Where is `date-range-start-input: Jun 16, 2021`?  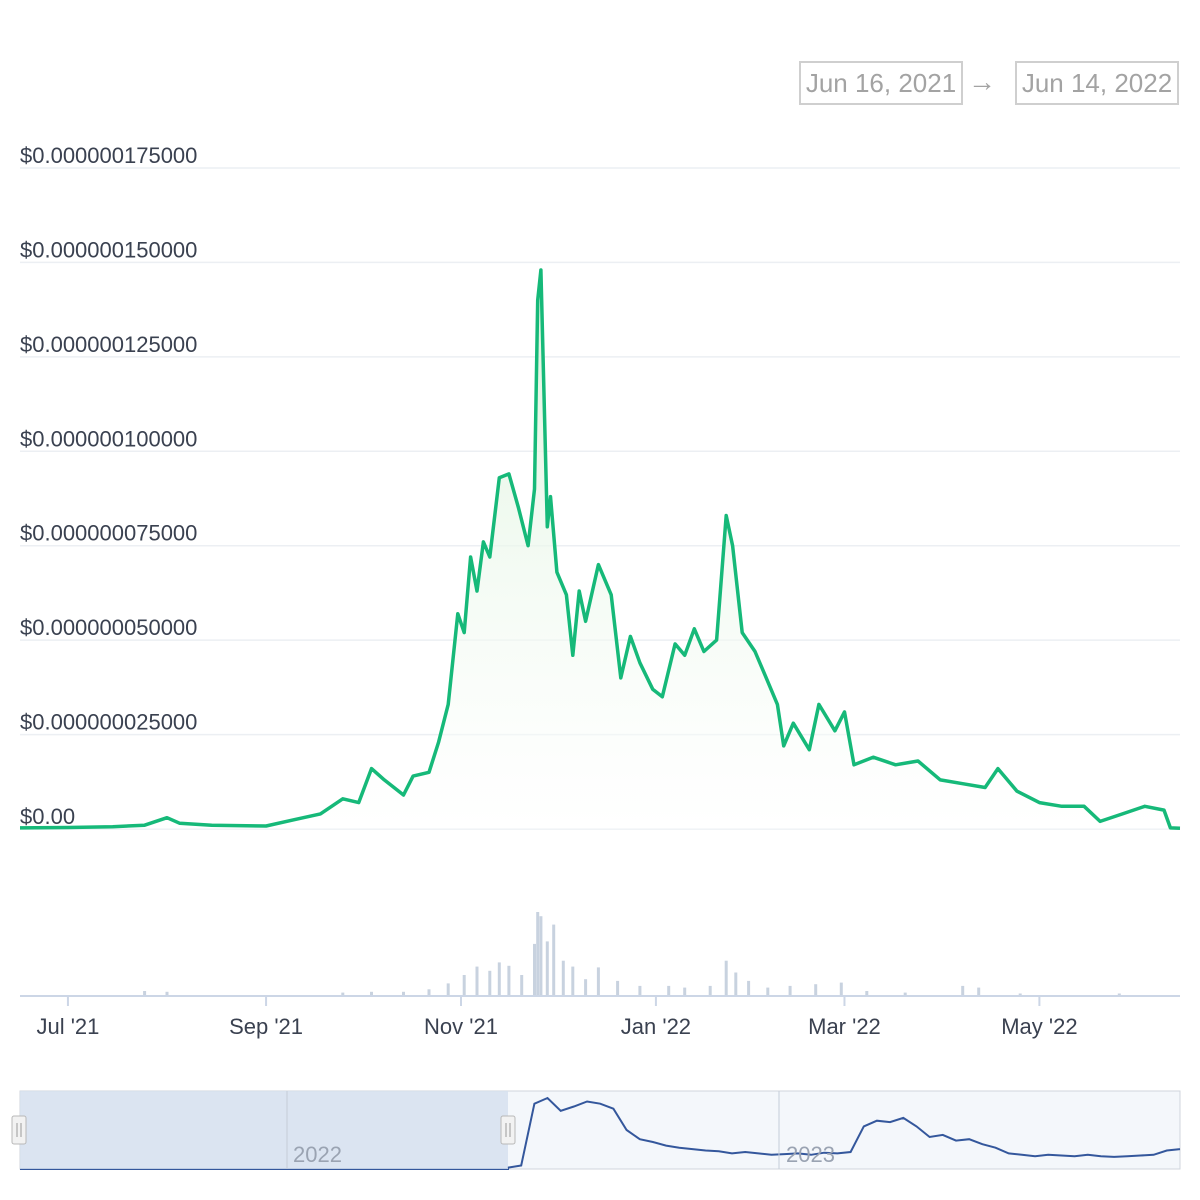 date-range-start-input: Jun 16, 2021 is located at coordinates (881, 83).